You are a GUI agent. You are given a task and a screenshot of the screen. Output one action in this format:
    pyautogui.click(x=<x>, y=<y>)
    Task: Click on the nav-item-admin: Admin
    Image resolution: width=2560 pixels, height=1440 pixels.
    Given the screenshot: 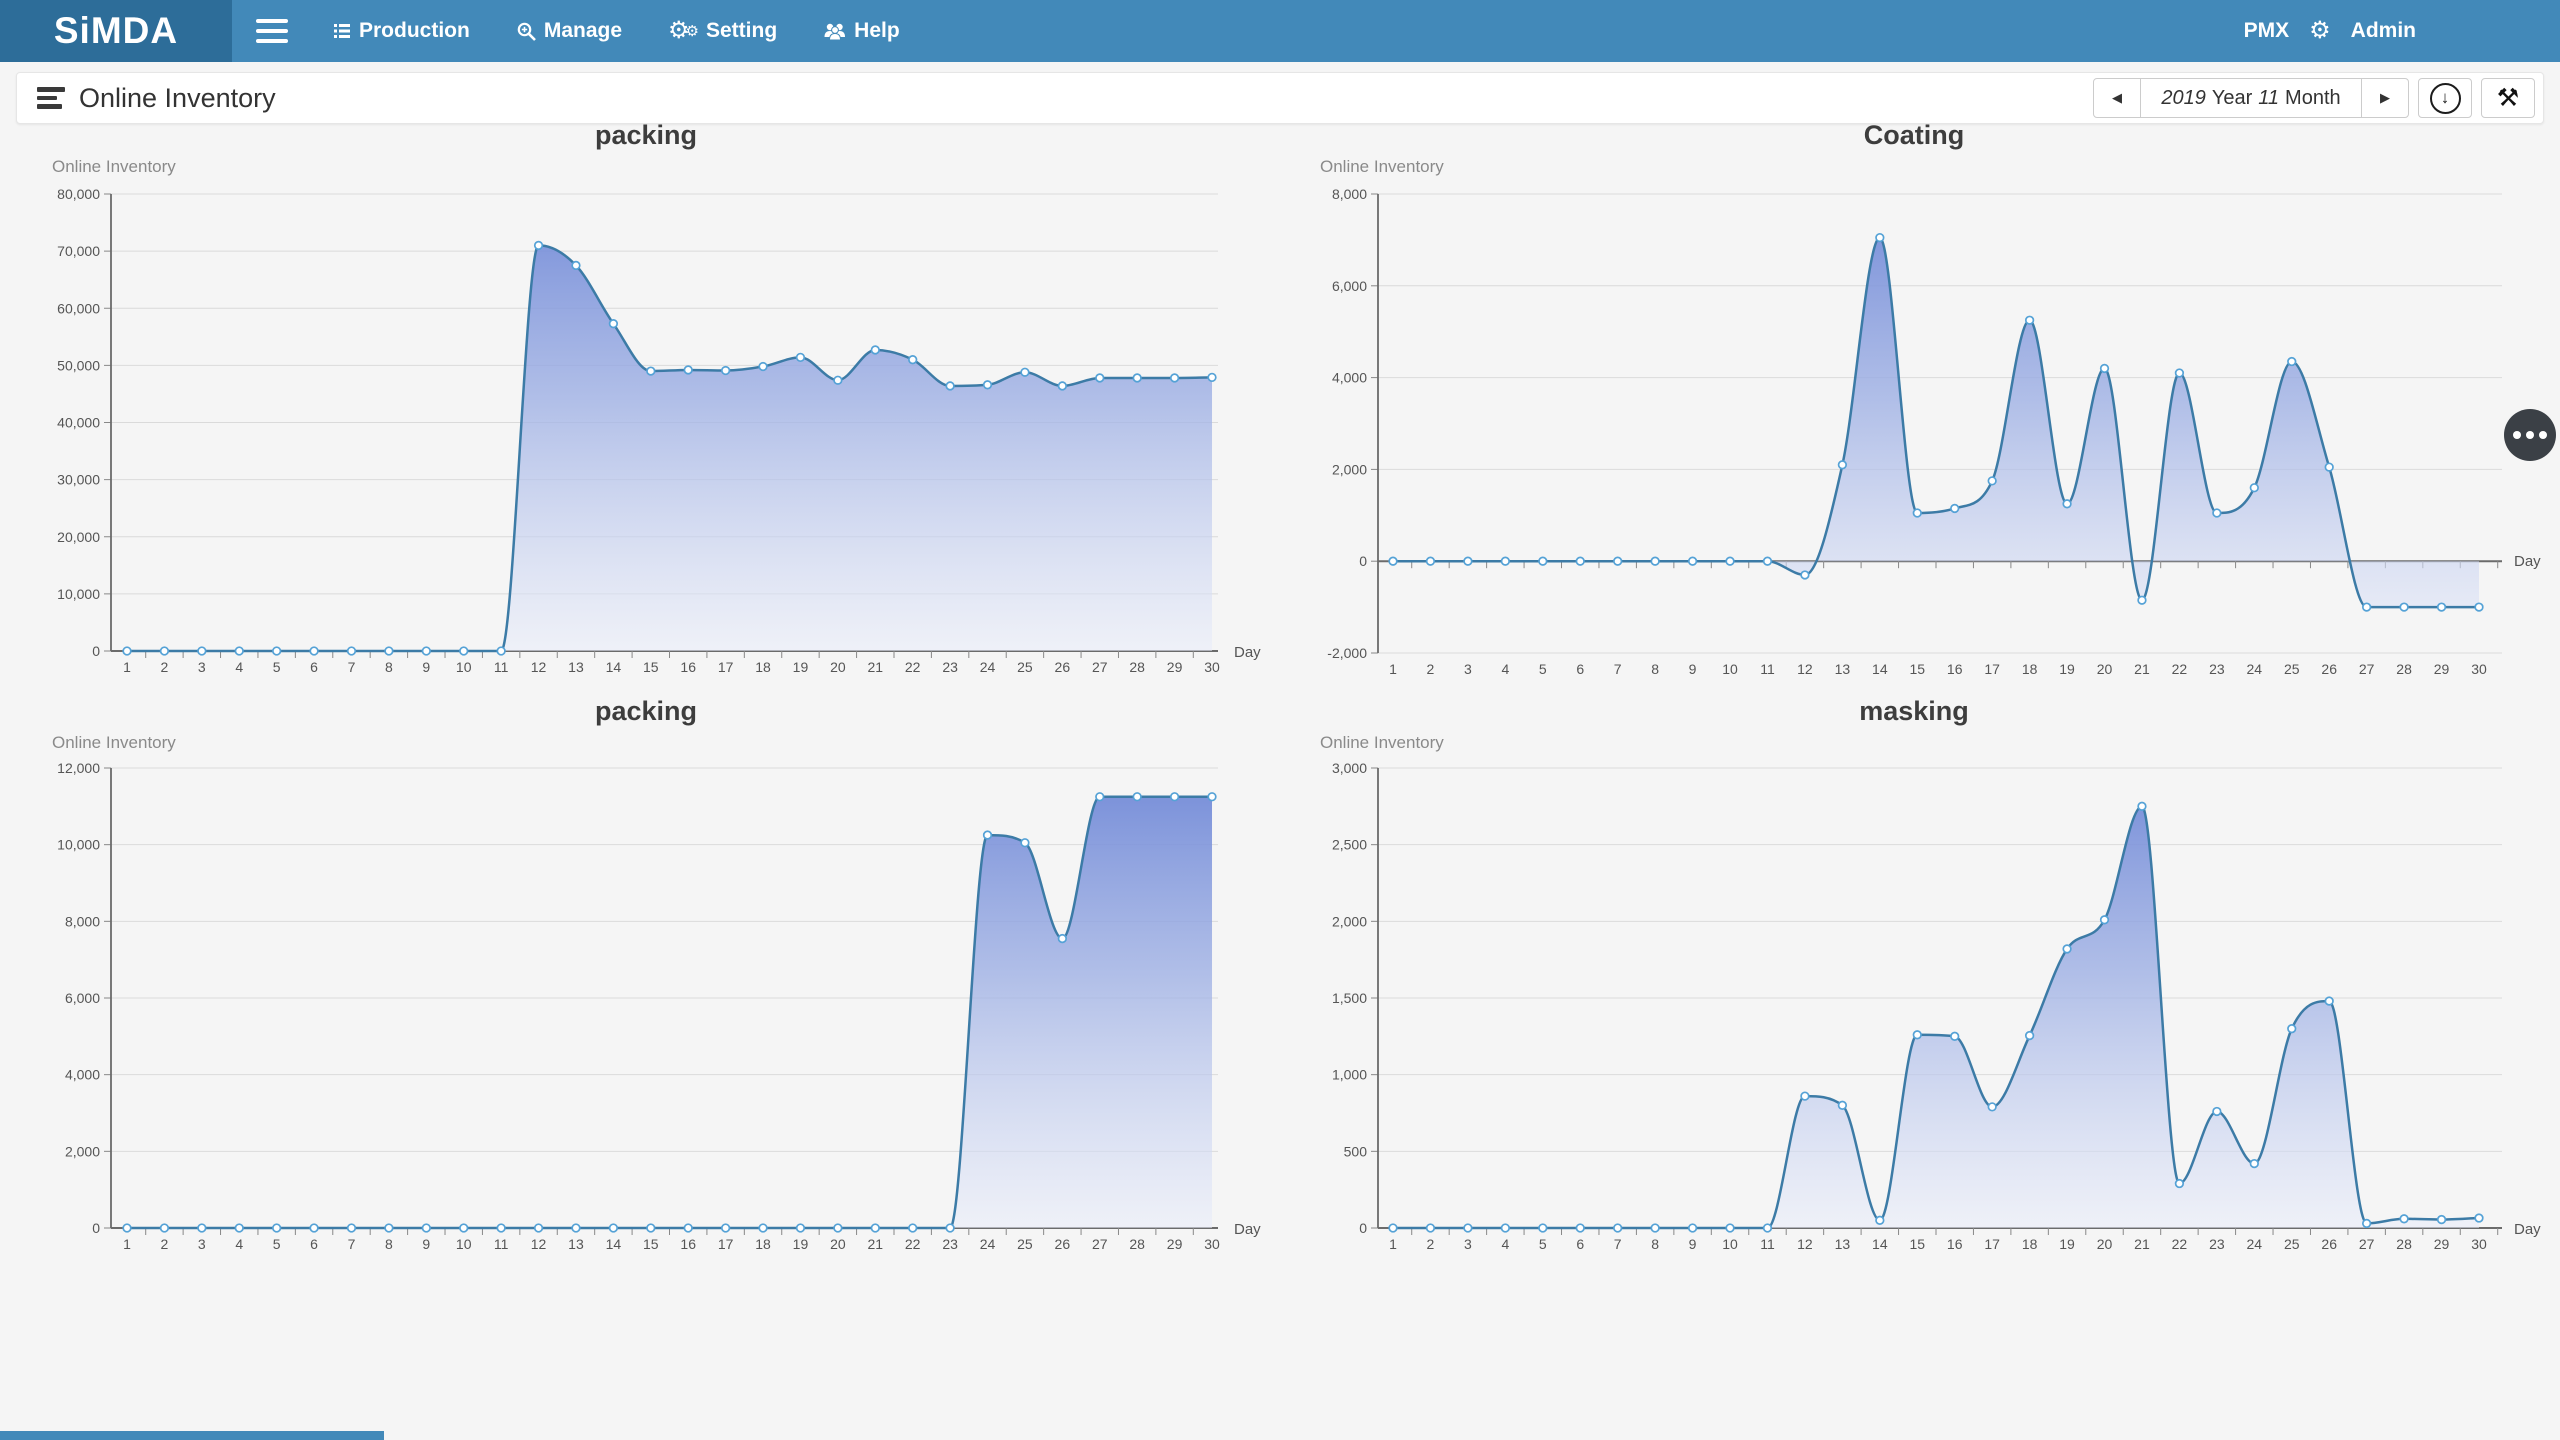 What is the action you would take?
    pyautogui.click(x=2383, y=30)
    